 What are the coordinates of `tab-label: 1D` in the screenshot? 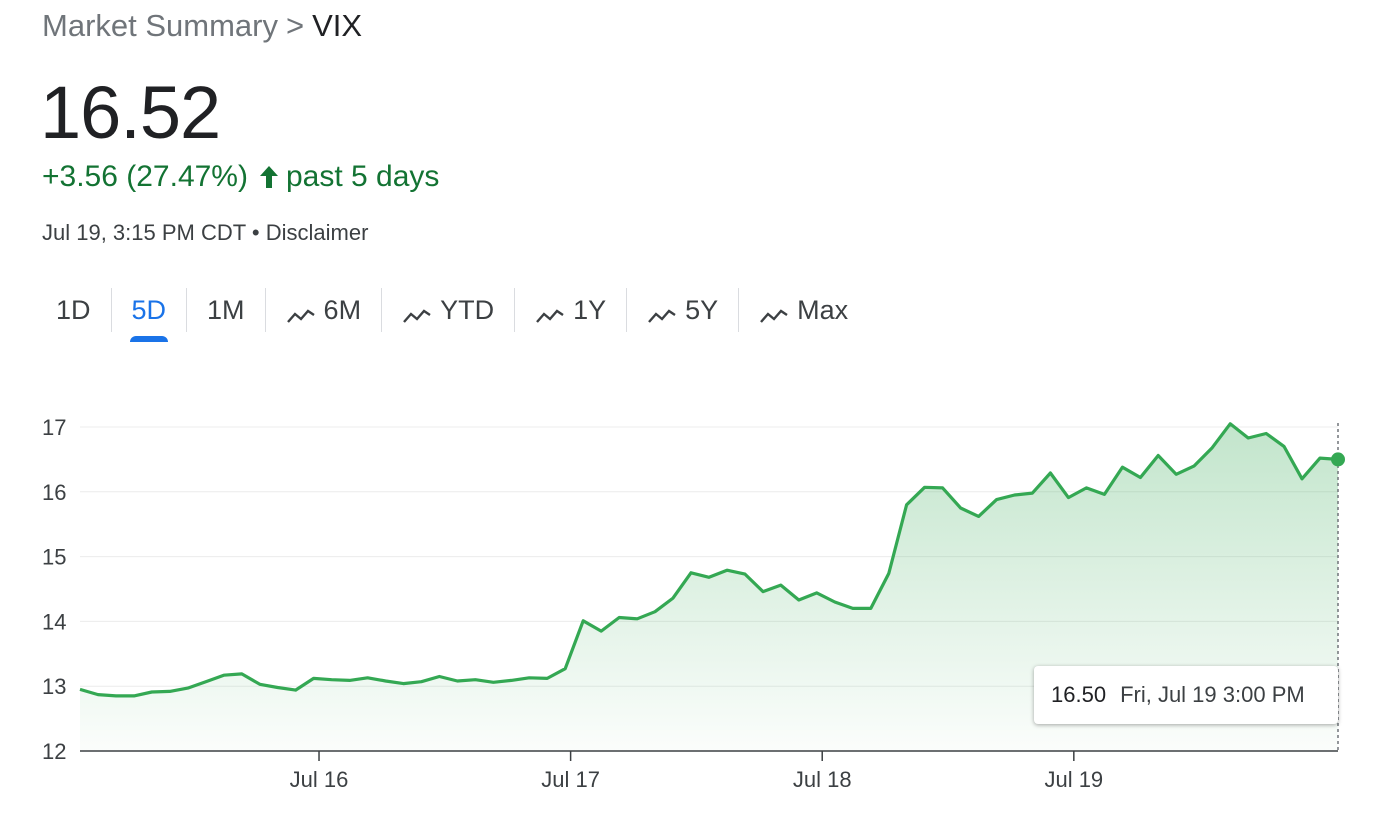 It's located at (73, 309).